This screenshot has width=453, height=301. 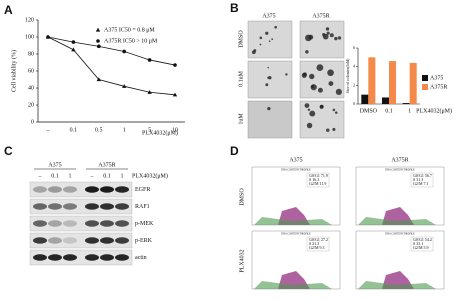 I want to click on legend-label: A375R IC50 > 10 μM, so click(x=131, y=41).